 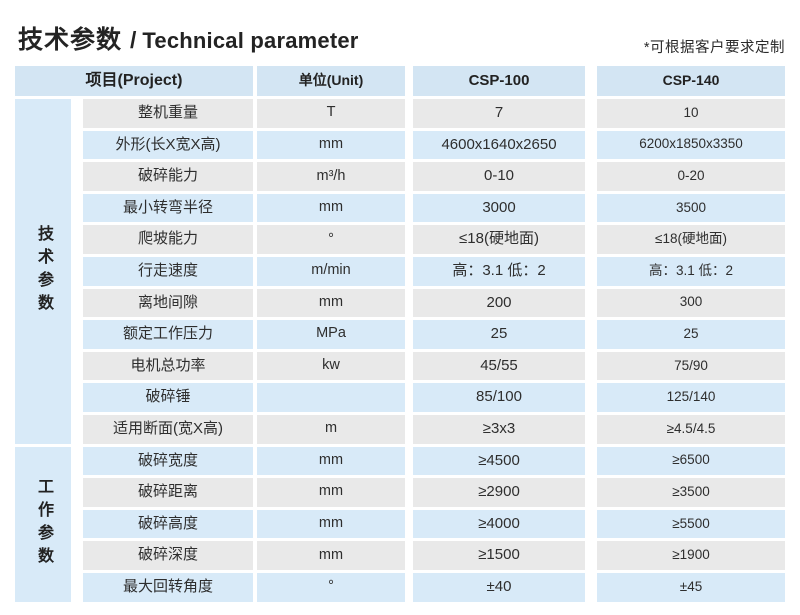 I want to click on row-value-csp140: 75/90, so click(x=691, y=366).